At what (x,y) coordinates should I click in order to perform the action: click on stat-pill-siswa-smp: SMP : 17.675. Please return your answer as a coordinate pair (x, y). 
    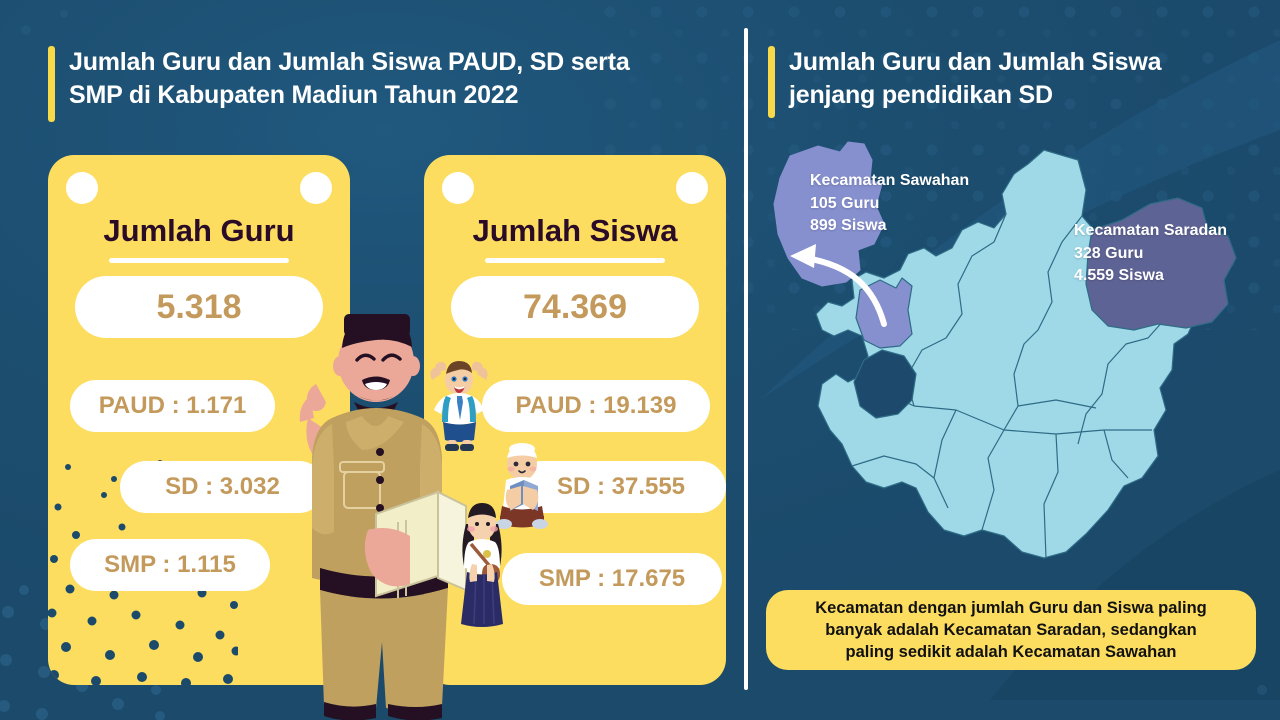
    Looking at the image, I should click on (612, 579).